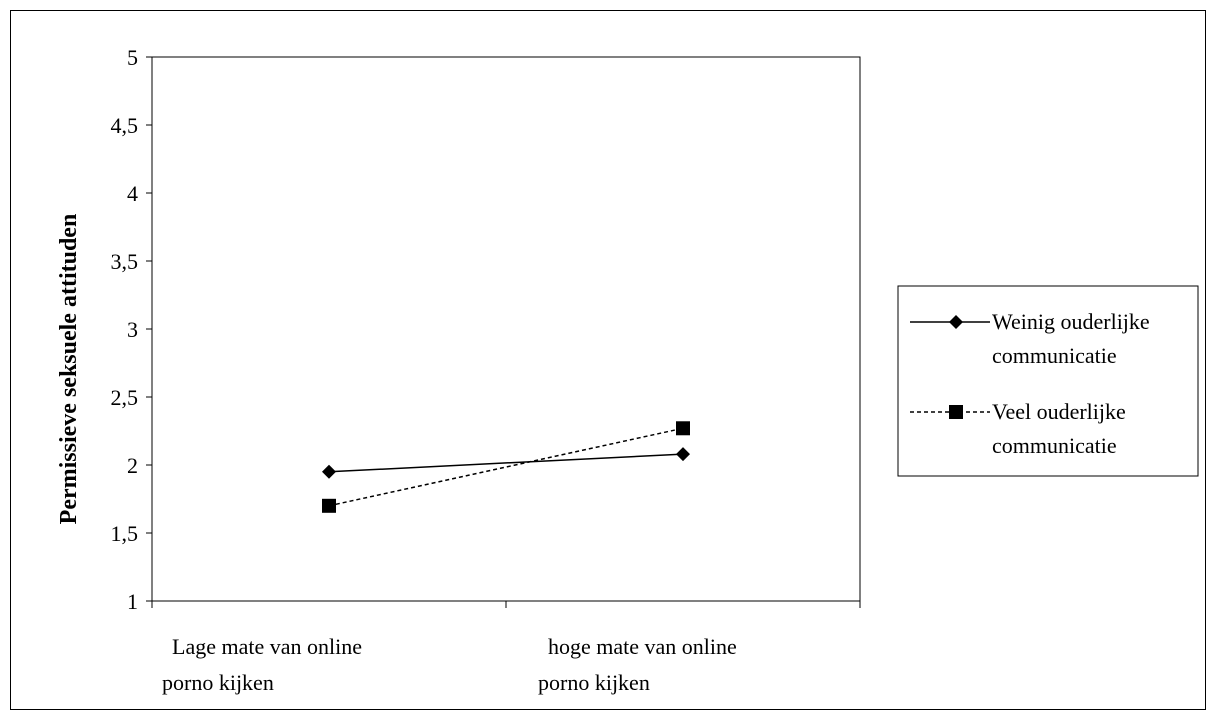 The height and width of the screenshot is (710, 1208). I want to click on y-tick-label: 1, so click(132, 601).